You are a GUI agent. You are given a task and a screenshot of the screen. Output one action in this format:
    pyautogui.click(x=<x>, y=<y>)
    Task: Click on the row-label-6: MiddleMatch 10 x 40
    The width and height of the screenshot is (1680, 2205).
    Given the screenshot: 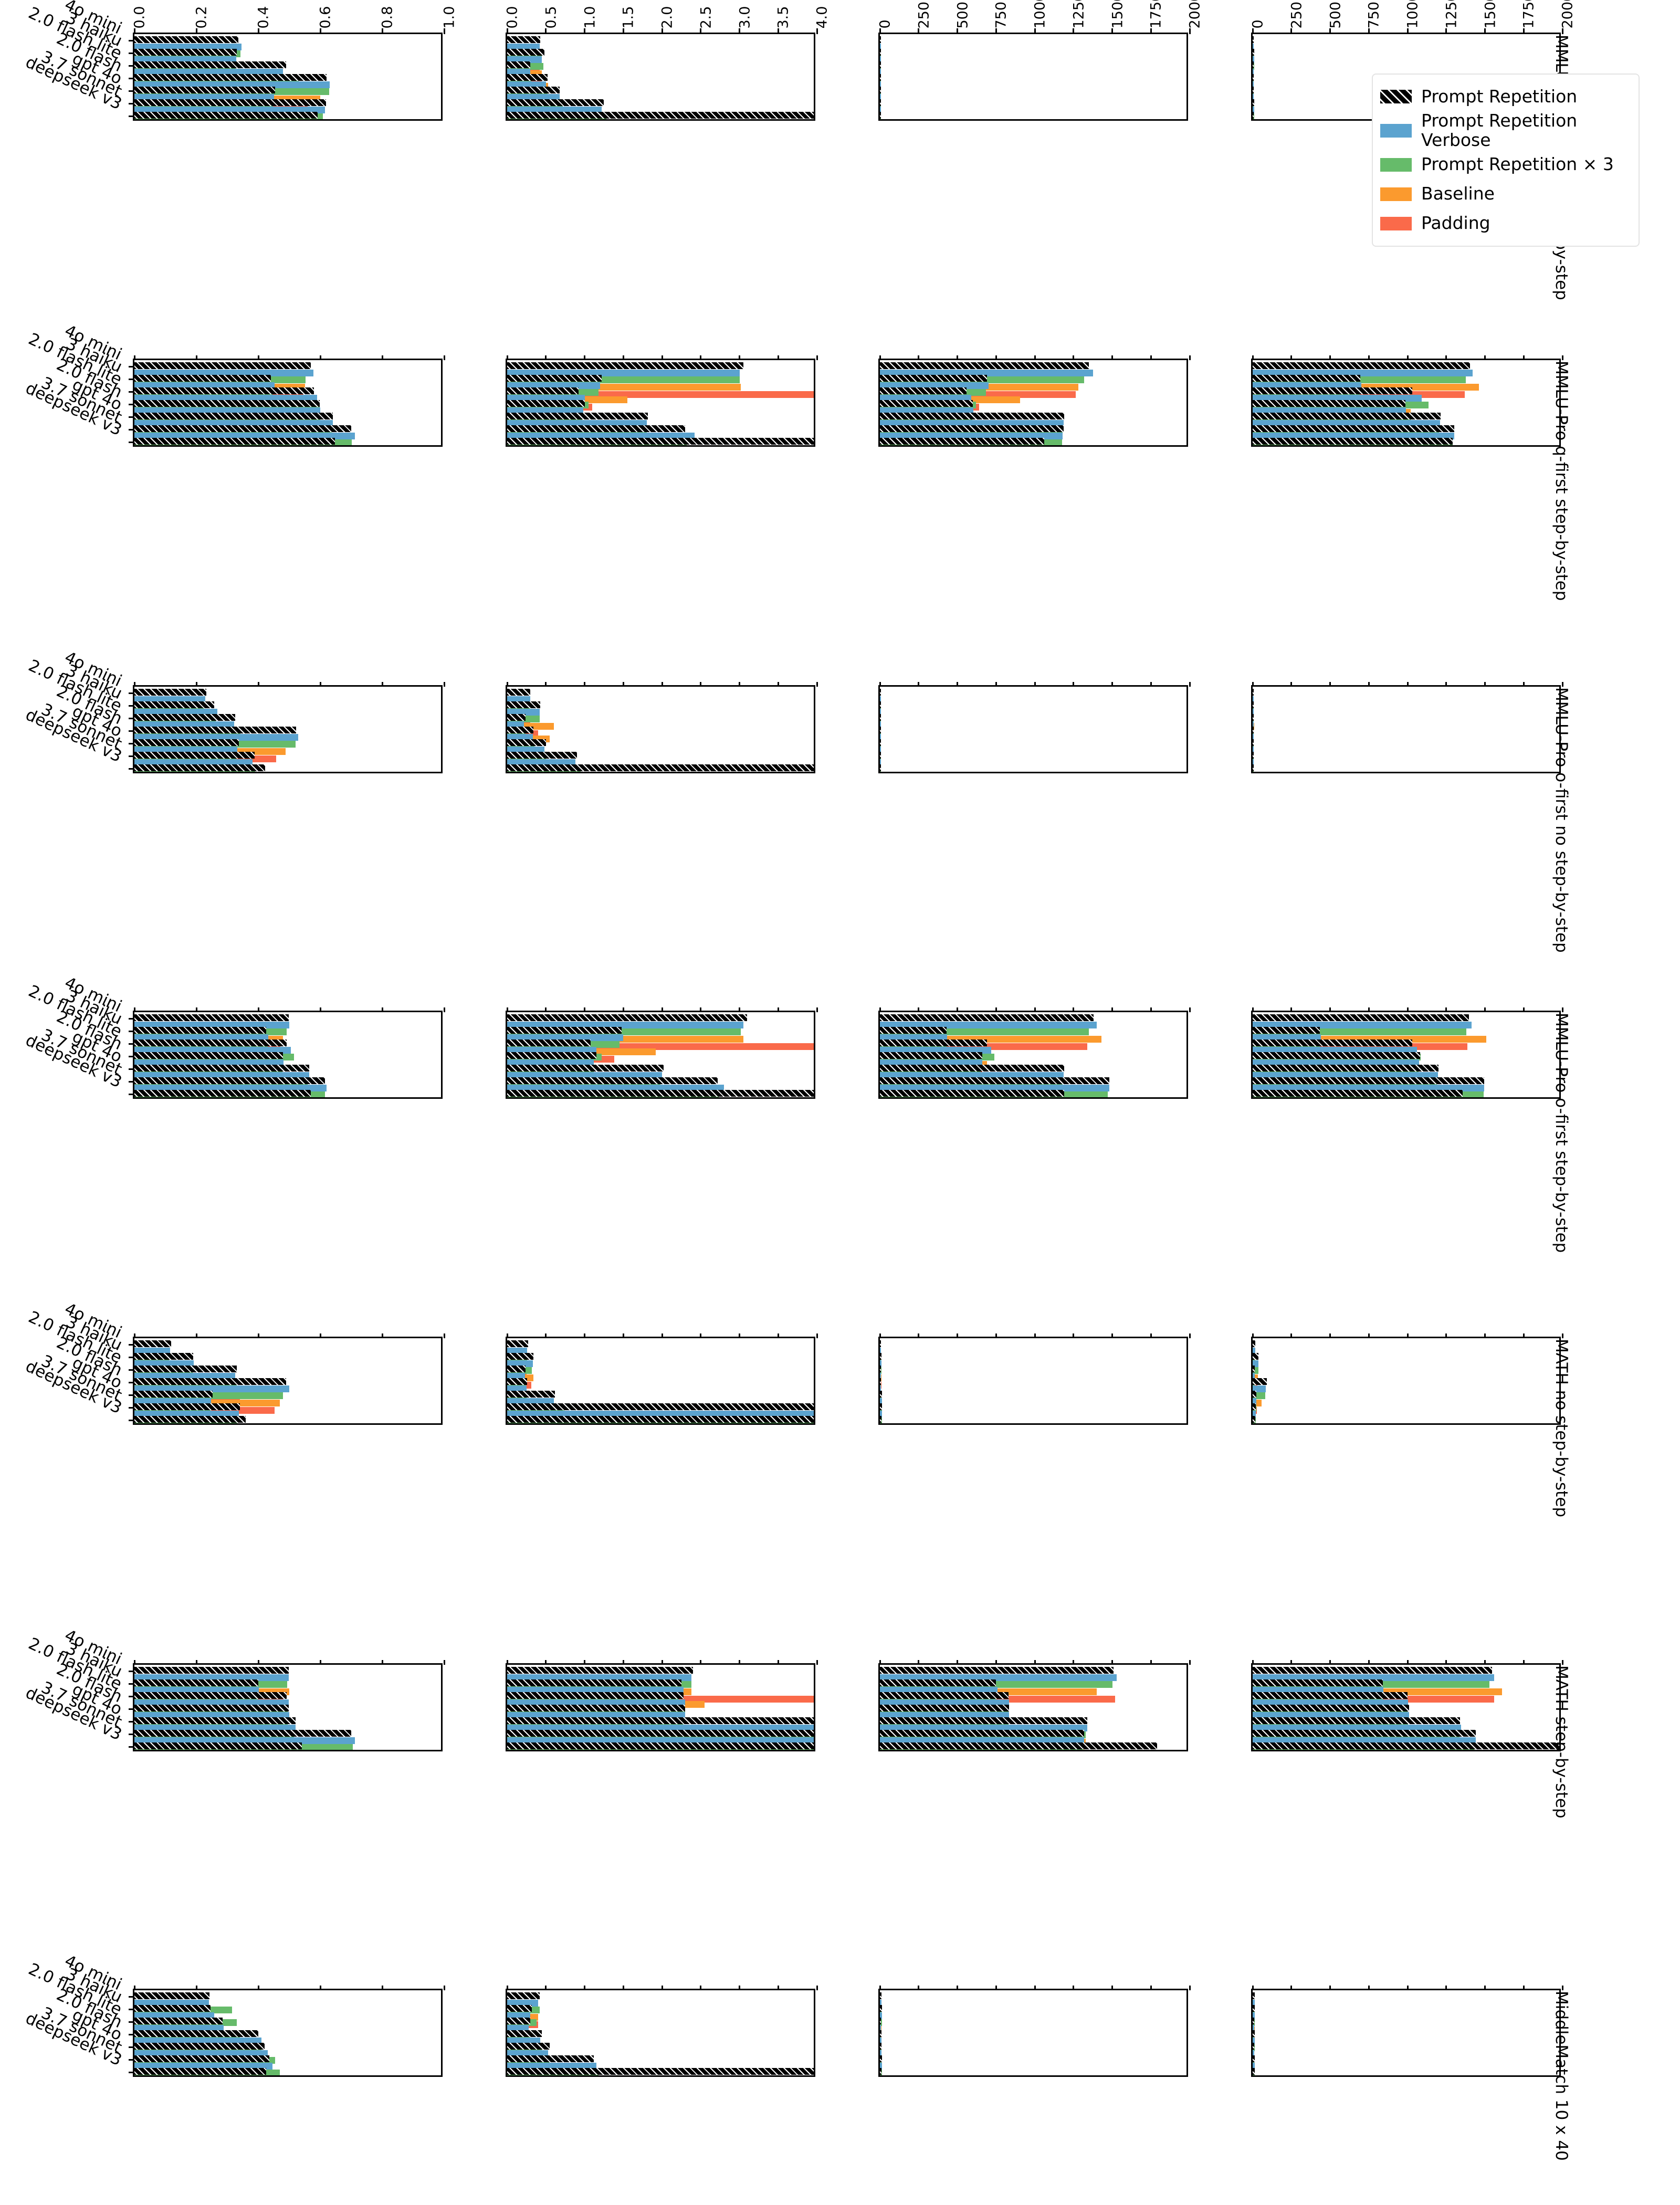 What is the action you would take?
    pyautogui.click(x=1561, y=2076)
    